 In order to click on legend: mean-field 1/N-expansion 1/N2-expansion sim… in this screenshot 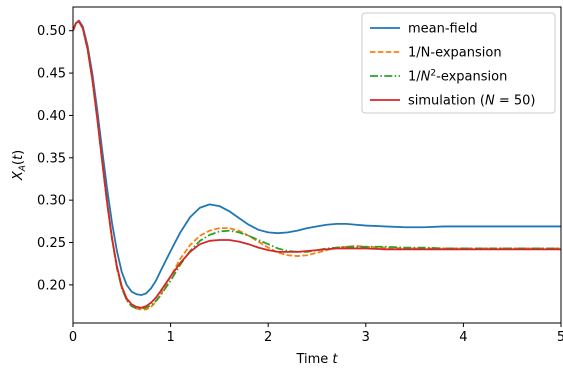, I will do `click(458, 63)`.